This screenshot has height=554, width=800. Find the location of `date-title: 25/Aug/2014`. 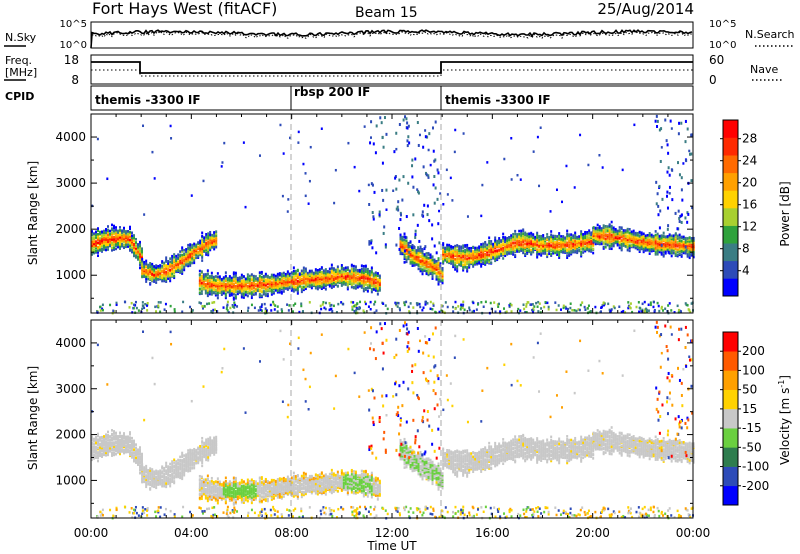

date-title: 25/Aug/2014 is located at coordinates (645, 9).